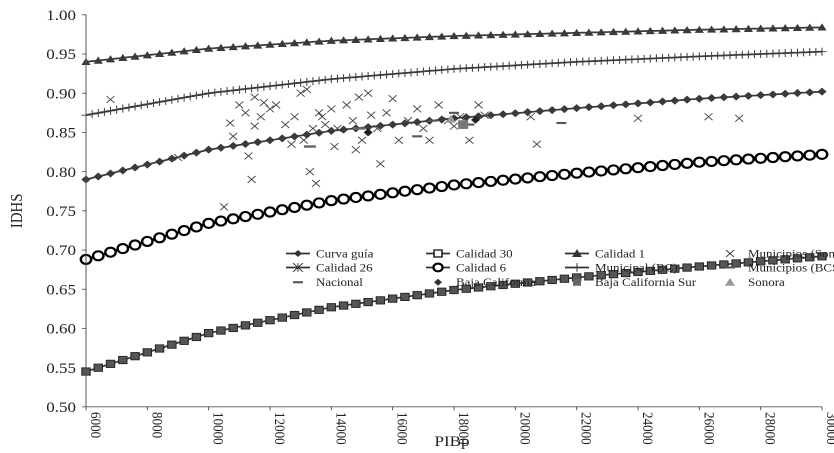 Image resolution: width=834 pixels, height=453 pixels. I want to click on y-tick-label: 0.90, so click(61, 94).